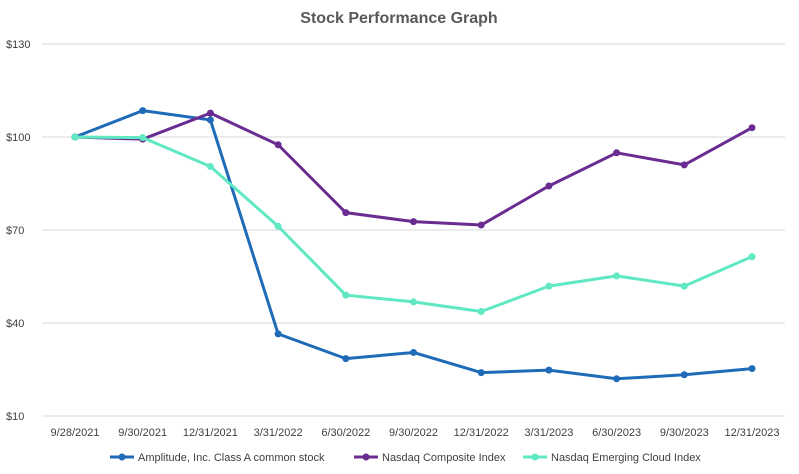  I want to click on x-tick-label: 12/31/2022, so click(481, 433).